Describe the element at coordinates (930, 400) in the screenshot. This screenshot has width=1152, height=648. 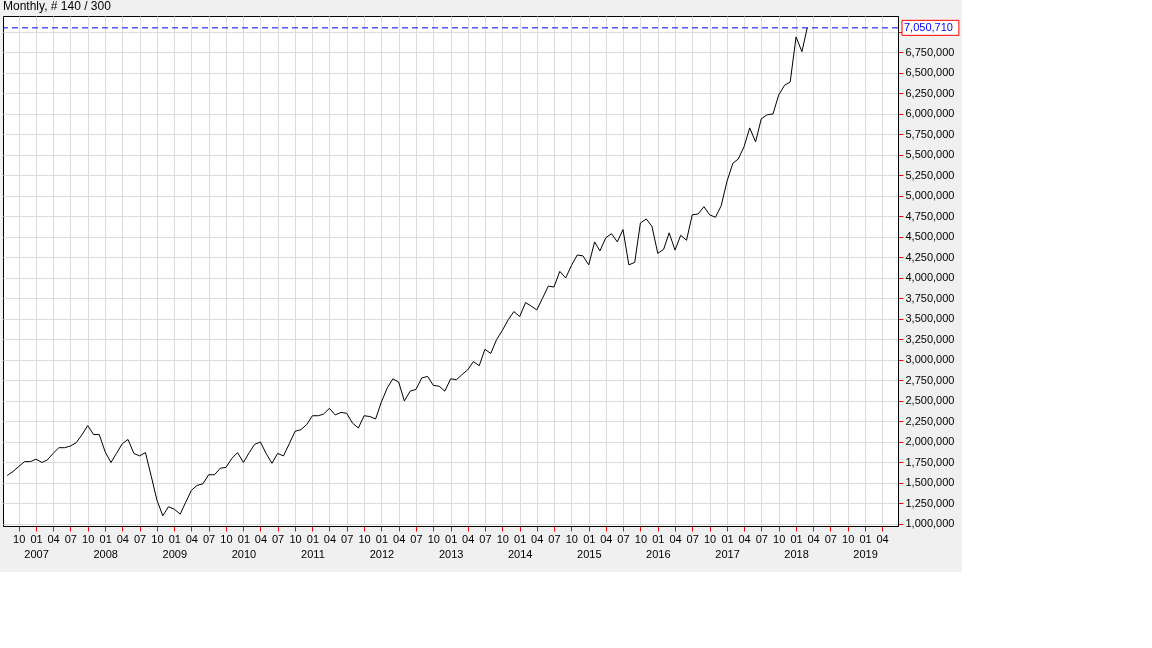
I see `y-tick-label: 2,500,000` at that location.